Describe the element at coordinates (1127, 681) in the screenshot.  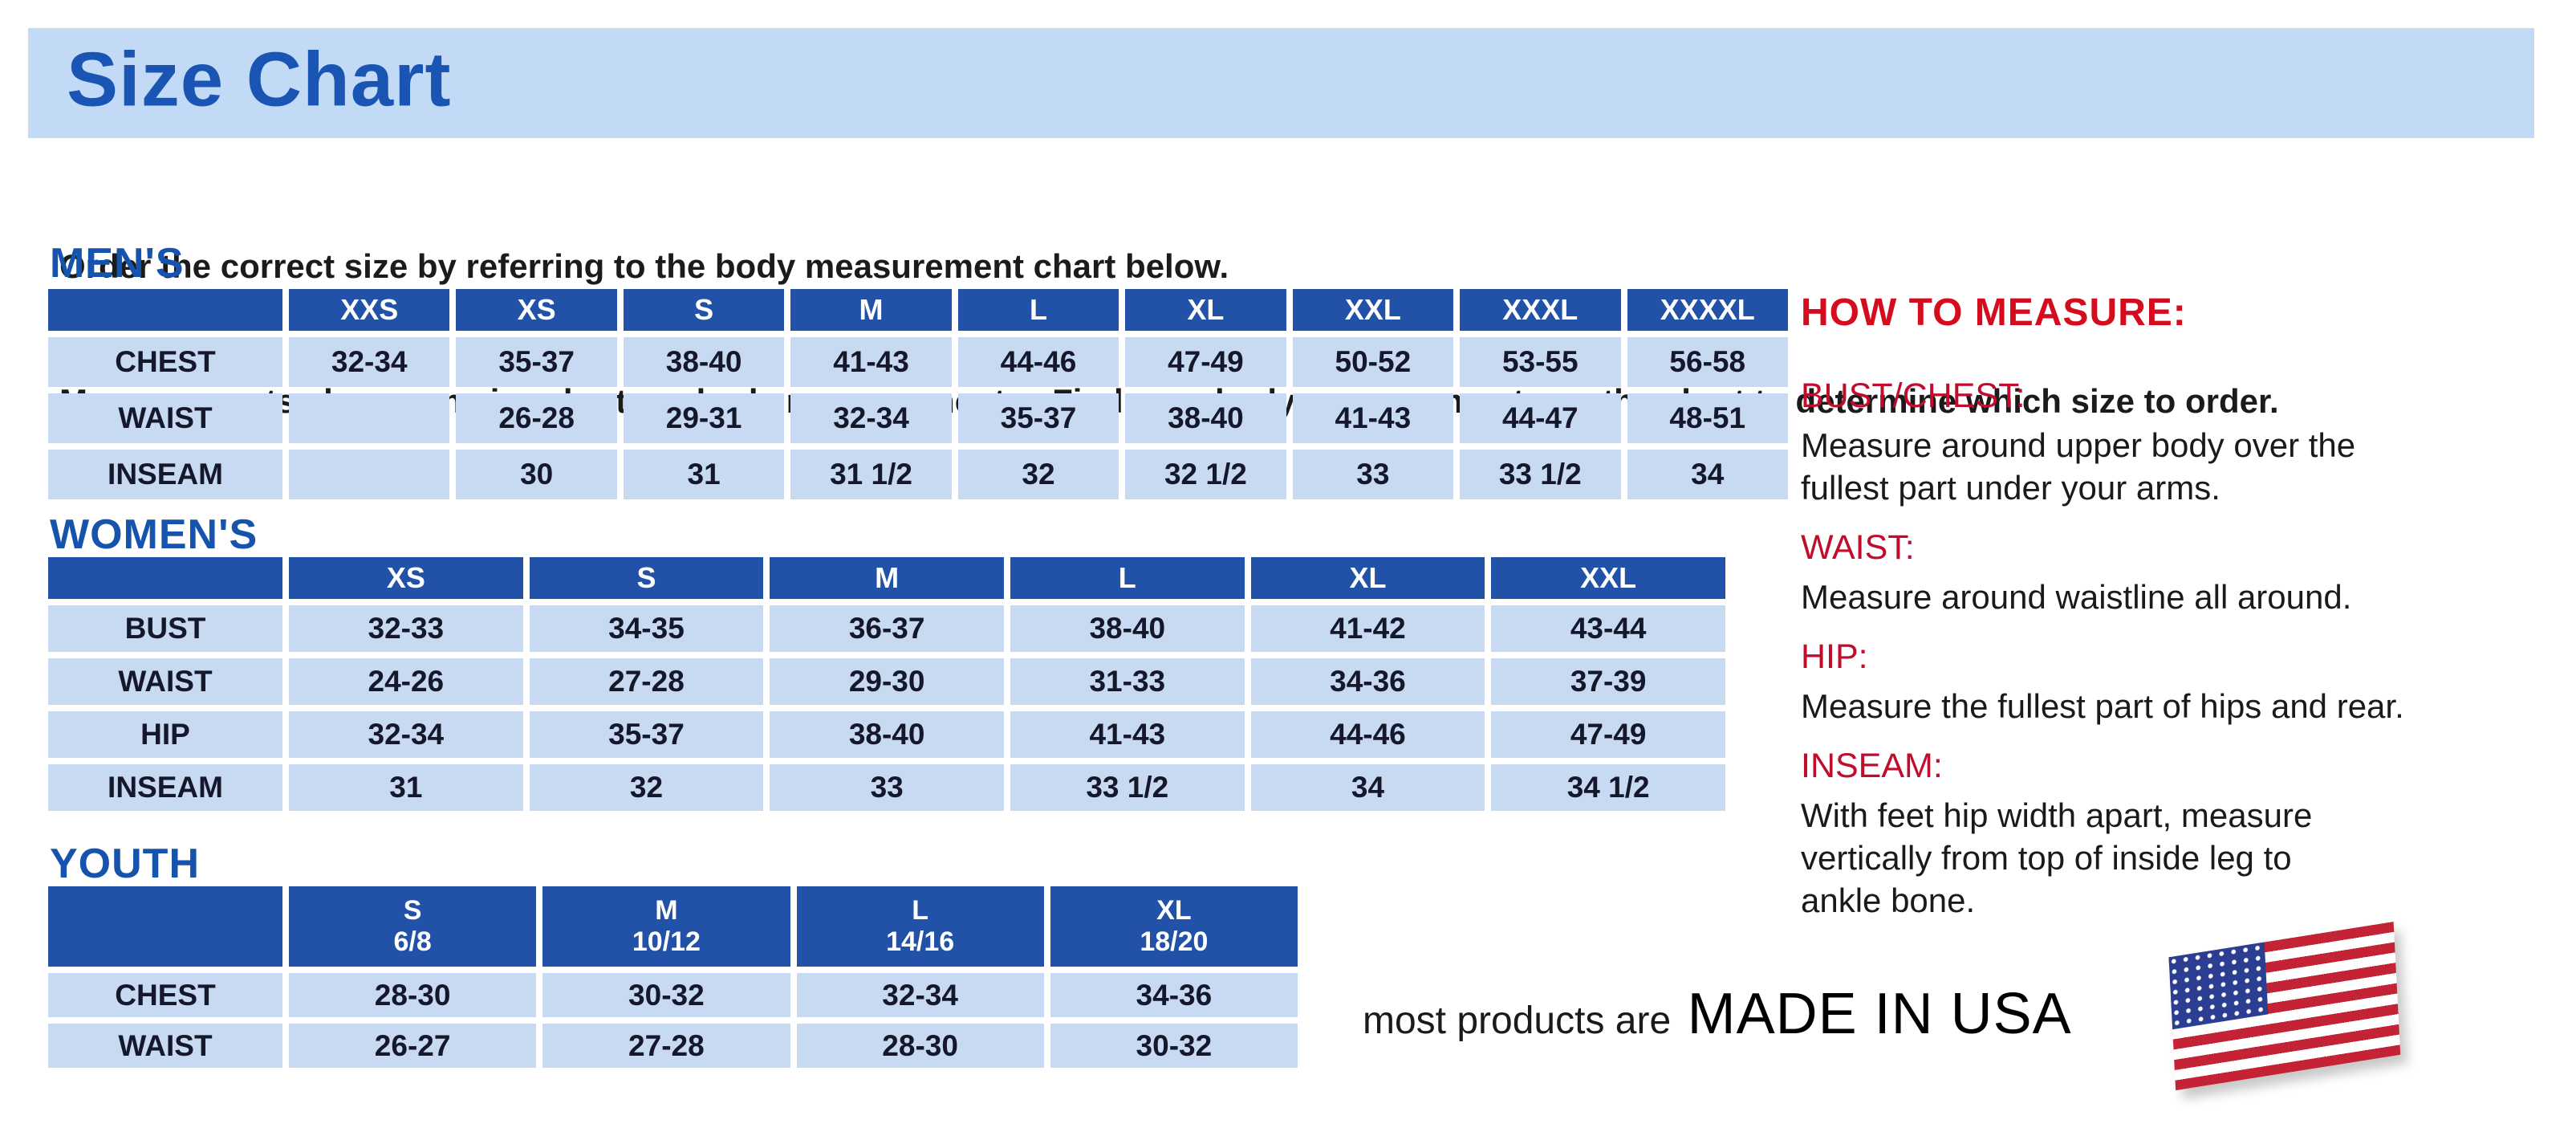
I see `size-value-cell: 31-33` at that location.